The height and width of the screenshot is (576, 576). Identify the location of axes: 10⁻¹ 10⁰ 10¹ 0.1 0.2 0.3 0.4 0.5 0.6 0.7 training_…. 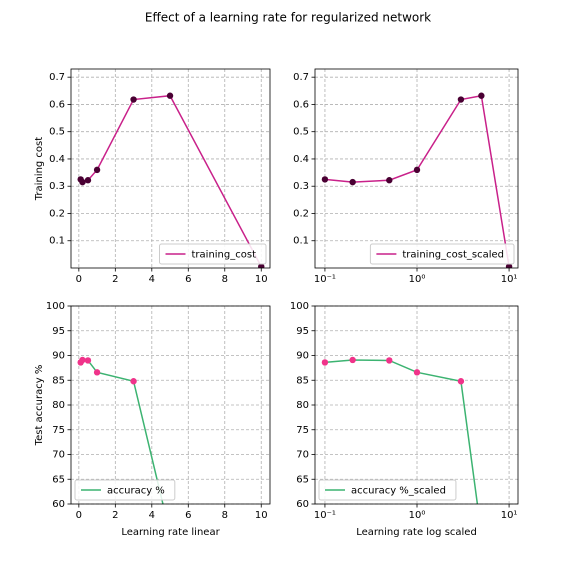
(406, 176).